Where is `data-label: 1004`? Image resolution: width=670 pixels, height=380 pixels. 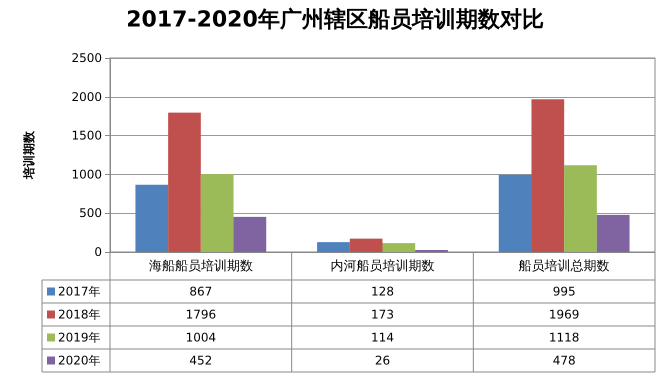
data-label: 1004 is located at coordinates (201, 337).